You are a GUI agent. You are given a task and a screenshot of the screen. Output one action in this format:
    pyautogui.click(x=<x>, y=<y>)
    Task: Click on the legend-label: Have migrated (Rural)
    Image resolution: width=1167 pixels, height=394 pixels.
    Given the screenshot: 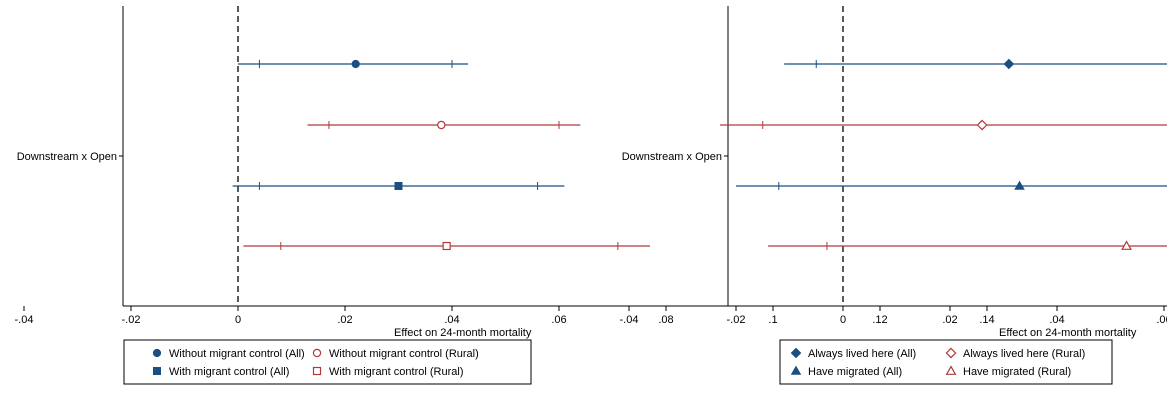 What is the action you would take?
    pyautogui.click(x=1017, y=372)
    